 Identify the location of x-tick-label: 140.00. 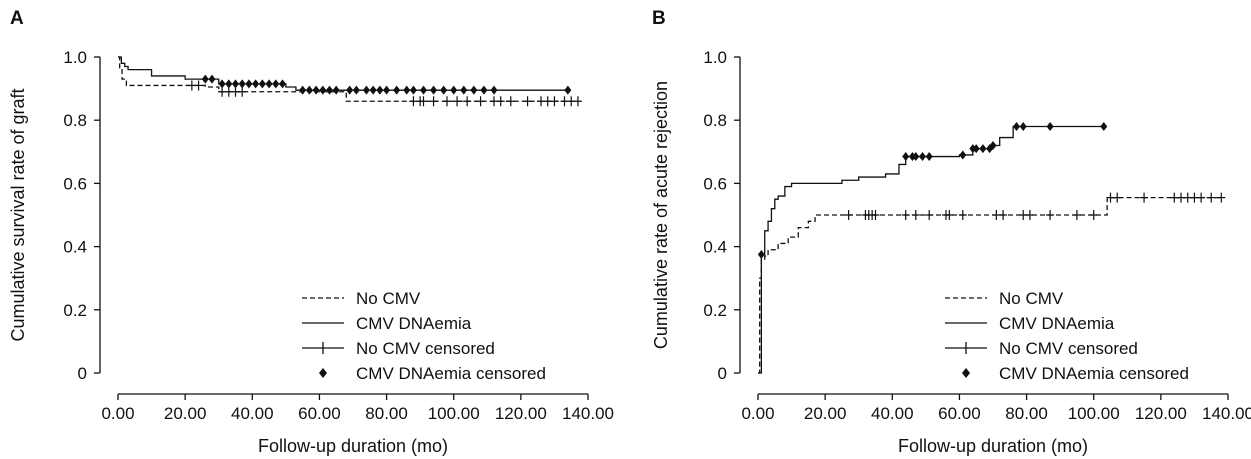
(588, 413).